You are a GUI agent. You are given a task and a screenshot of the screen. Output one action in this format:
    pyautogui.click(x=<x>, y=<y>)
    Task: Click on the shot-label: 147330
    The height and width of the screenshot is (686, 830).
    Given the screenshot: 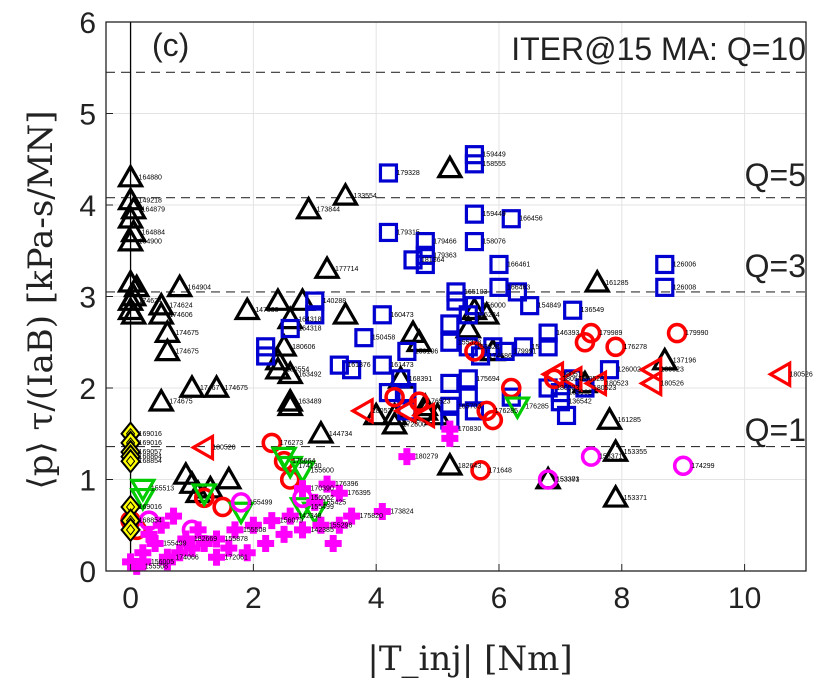 What is the action you would take?
    pyautogui.click(x=266, y=310)
    